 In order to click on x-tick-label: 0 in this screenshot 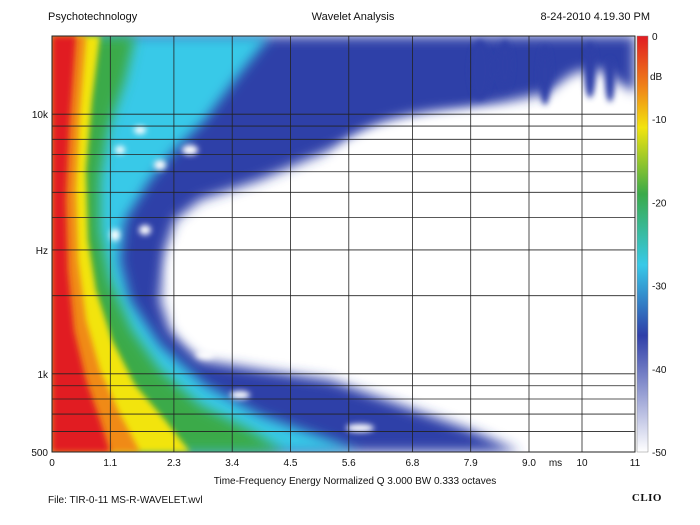, I will do `click(52, 463)`.